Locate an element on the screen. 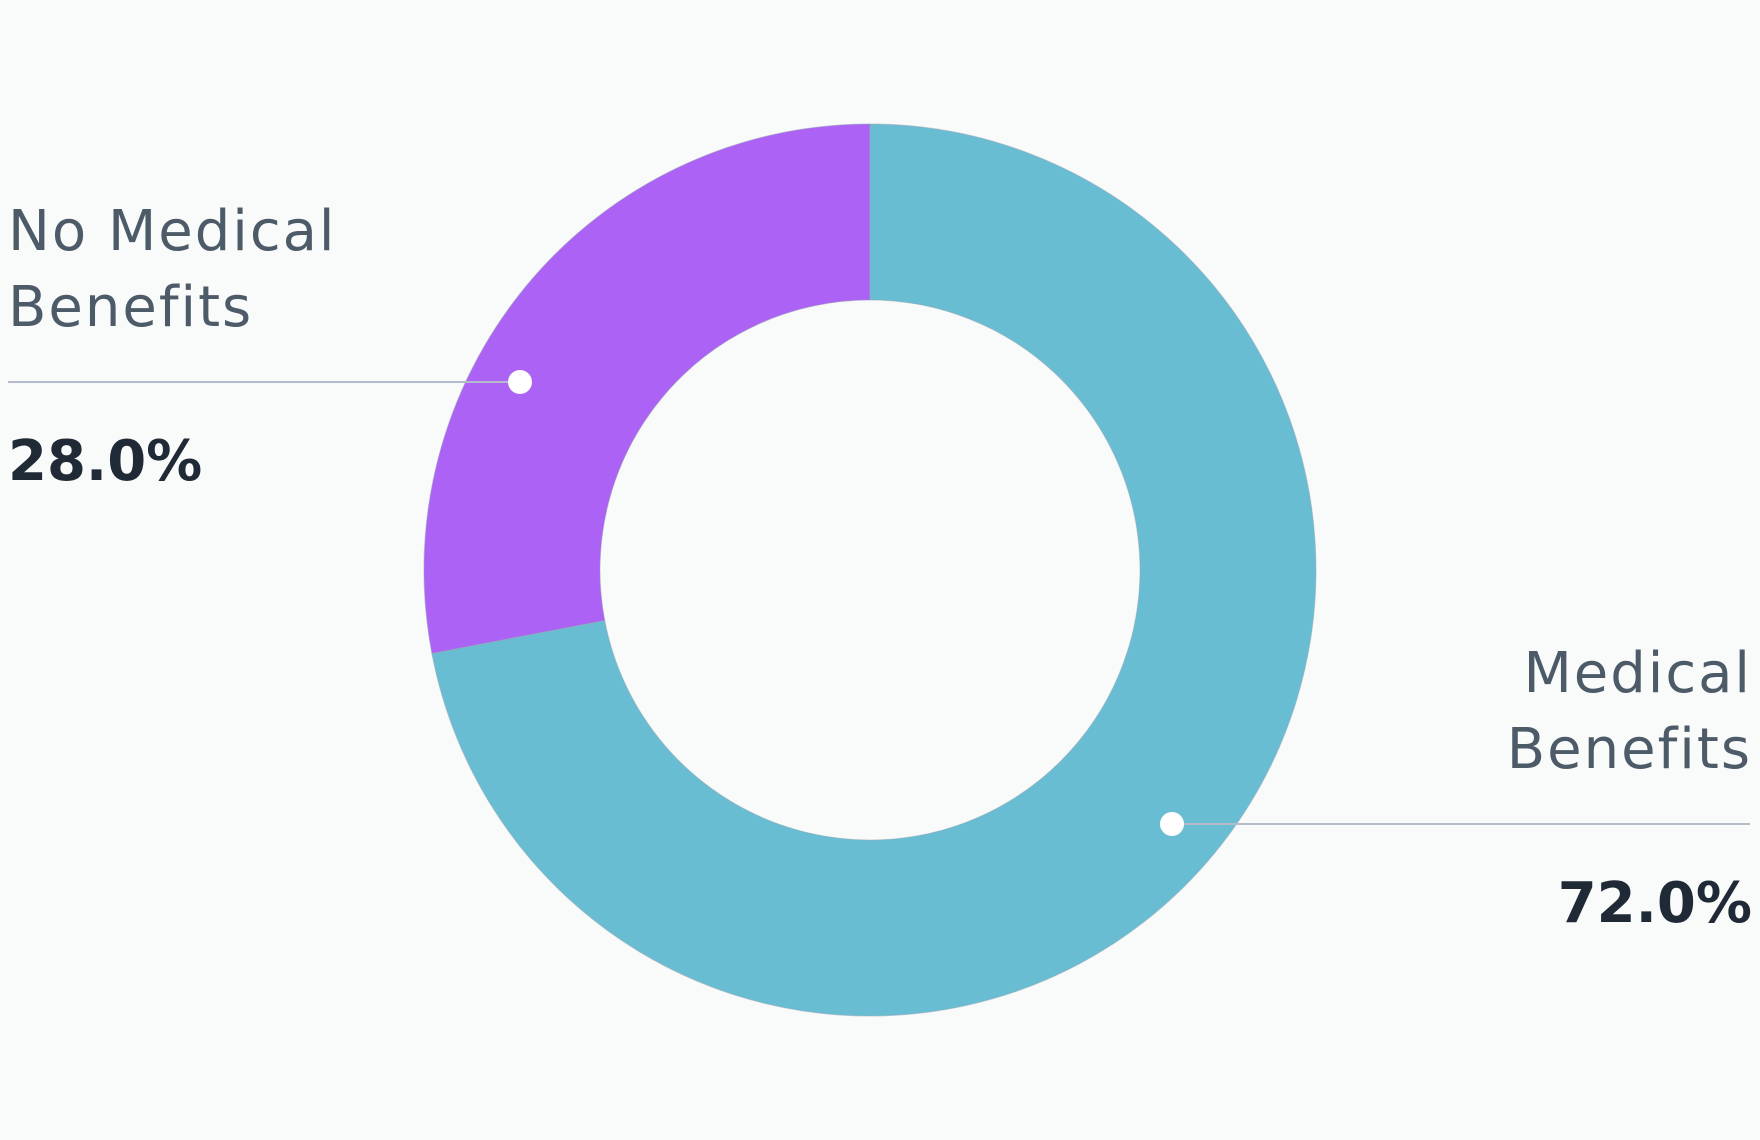  leader-dot-medical is located at coordinates (1172, 824).